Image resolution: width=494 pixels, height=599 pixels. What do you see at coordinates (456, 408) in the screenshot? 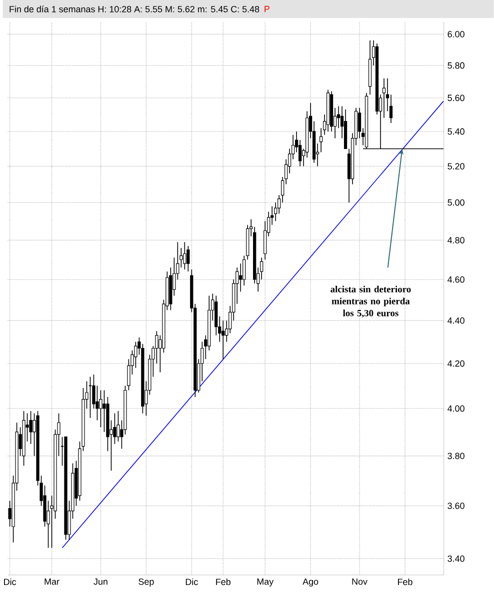
I see `y-tick-label: 4.00` at bounding box center [456, 408].